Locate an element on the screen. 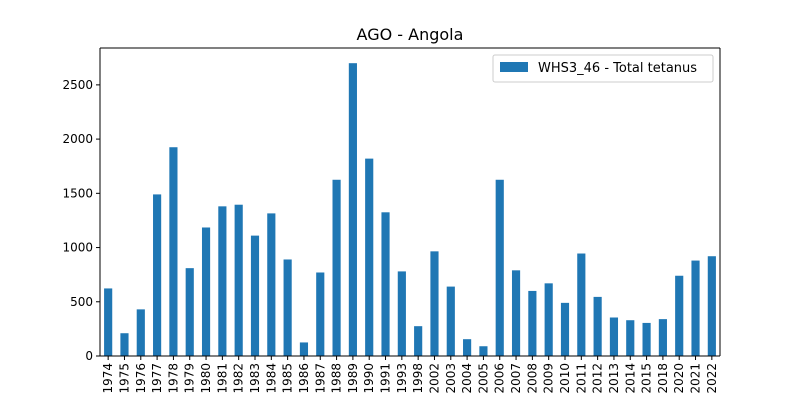 This screenshot has height=400, width=800. legend-box is located at coordinates (603, 68).